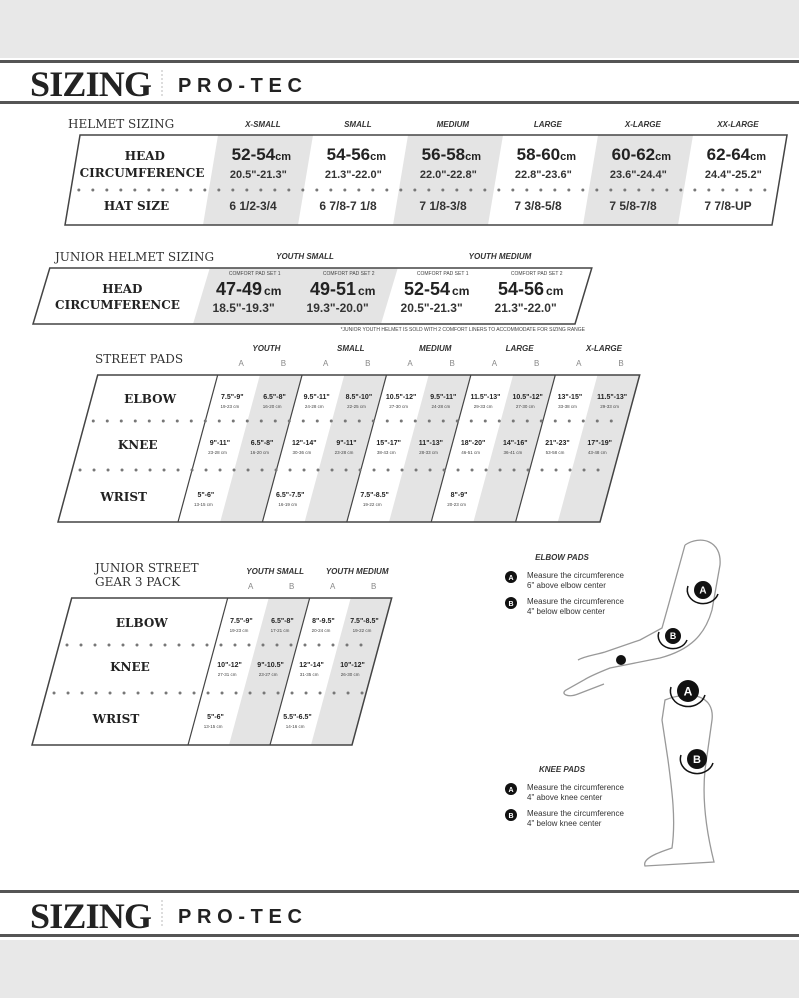 This screenshot has height=998, width=799. What do you see at coordinates (356, 406) in the screenshot?
I see `size-cm: 22-25 cm` at bounding box center [356, 406].